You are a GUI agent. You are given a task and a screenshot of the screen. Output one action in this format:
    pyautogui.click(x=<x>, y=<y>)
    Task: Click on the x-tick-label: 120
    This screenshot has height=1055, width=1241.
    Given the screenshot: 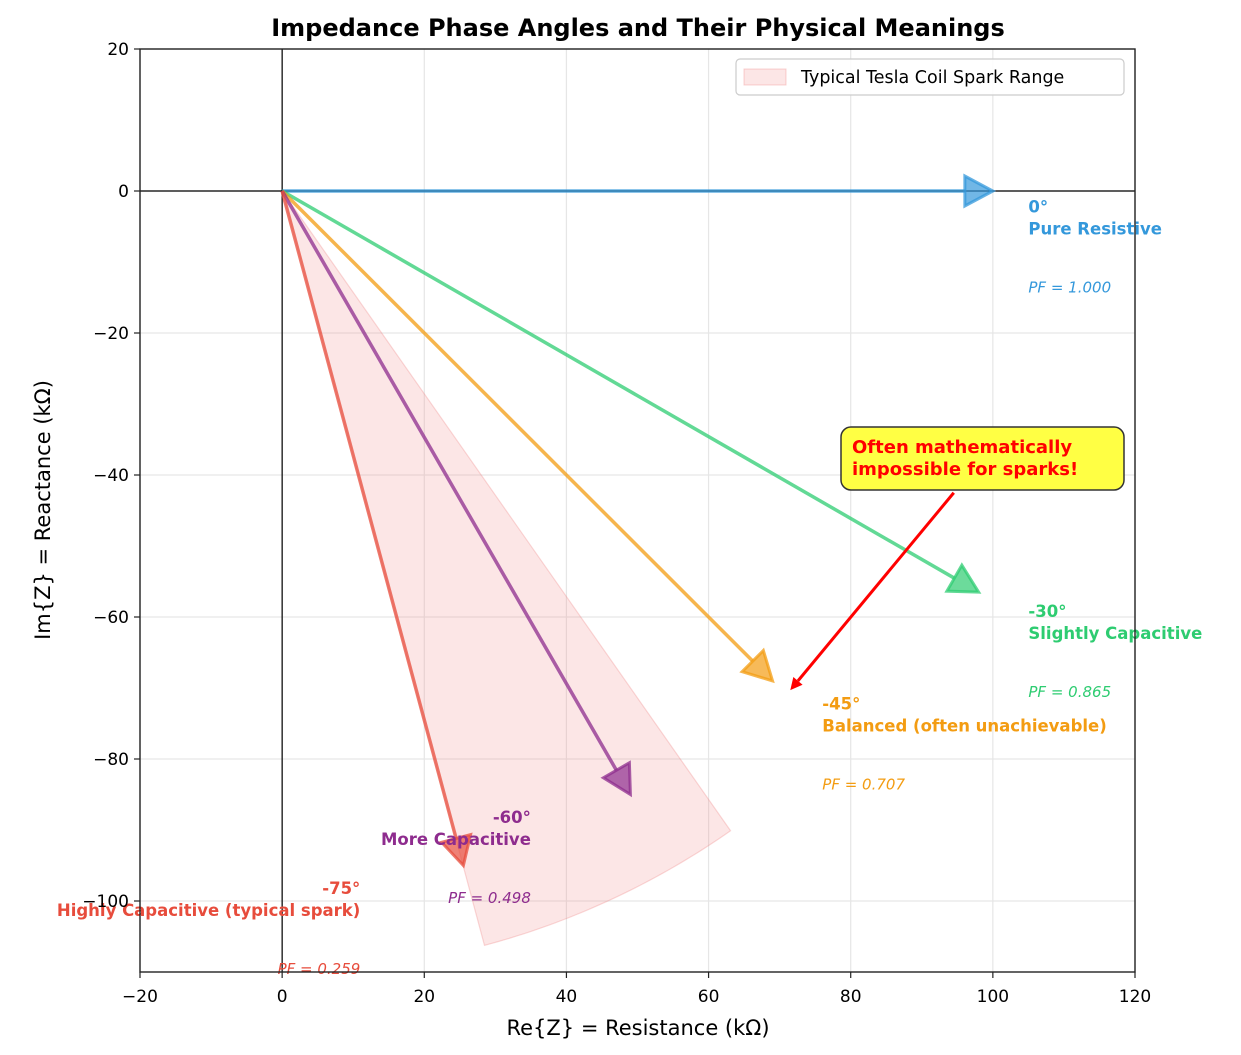 What is the action you would take?
    pyautogui.click(x=1135, y=997)
    